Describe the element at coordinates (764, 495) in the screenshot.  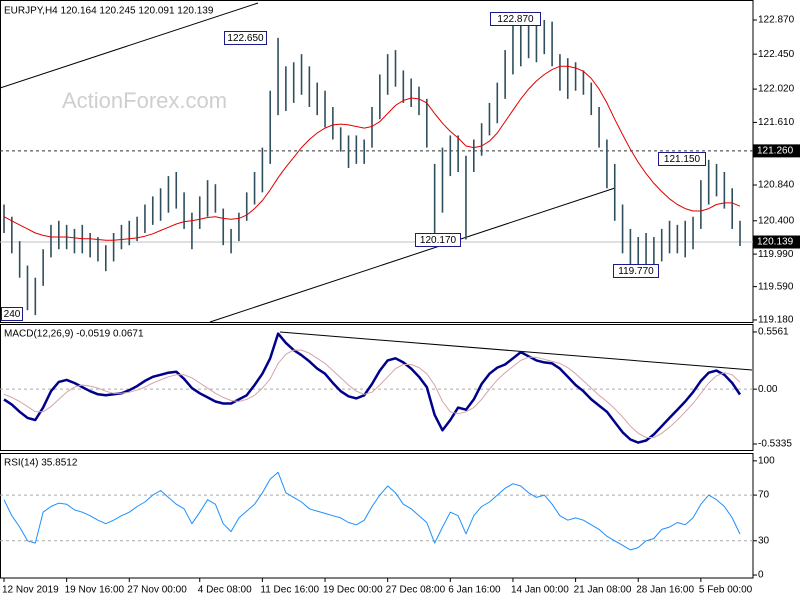
I see `y-tick-label: 70` at that location.